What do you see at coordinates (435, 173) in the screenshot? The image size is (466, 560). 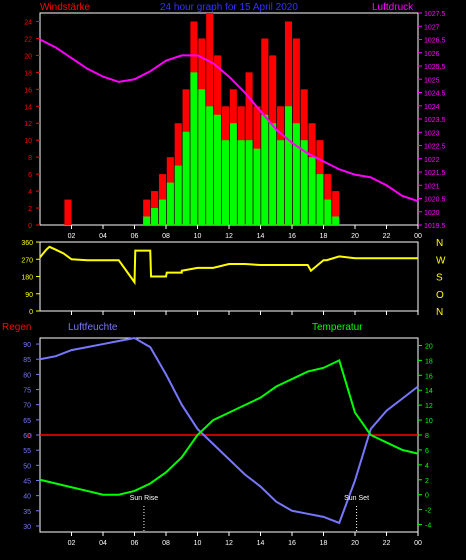 I see `pressure-tick-label: 1021.5` at bounding box center [435, 173].